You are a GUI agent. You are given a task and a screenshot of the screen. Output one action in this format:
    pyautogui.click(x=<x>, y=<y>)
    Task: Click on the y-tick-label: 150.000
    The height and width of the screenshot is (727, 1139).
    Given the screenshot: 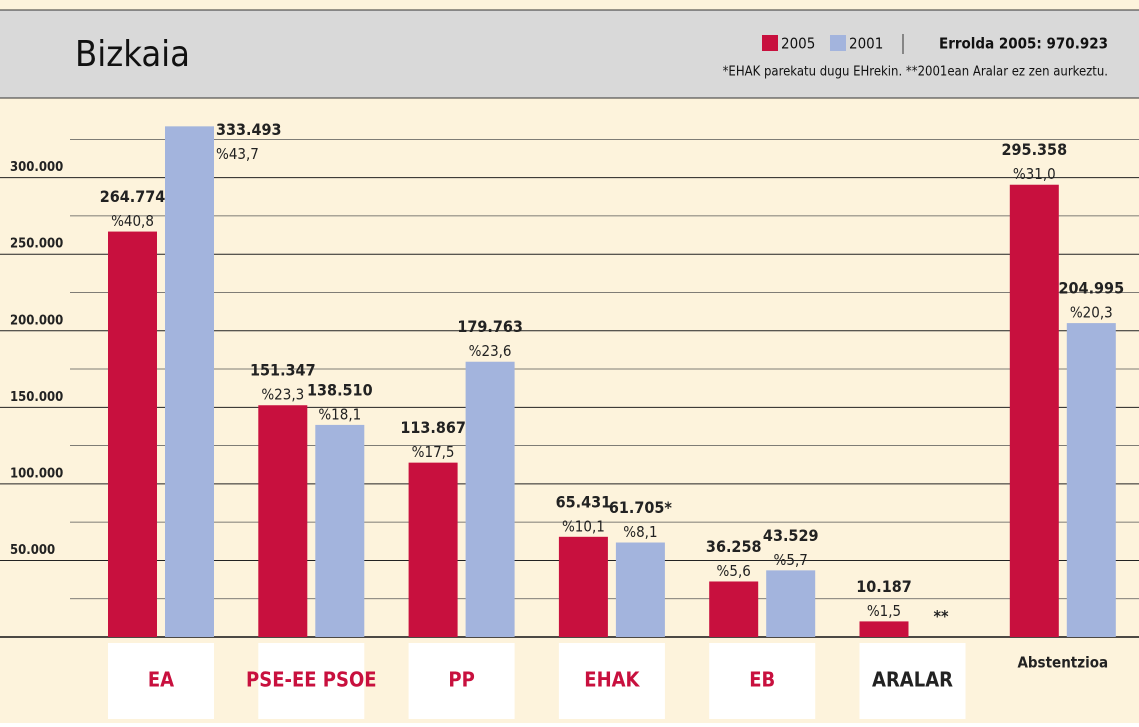 What is the action you would take?
    pyautogui.click(x=36, y=397)
    